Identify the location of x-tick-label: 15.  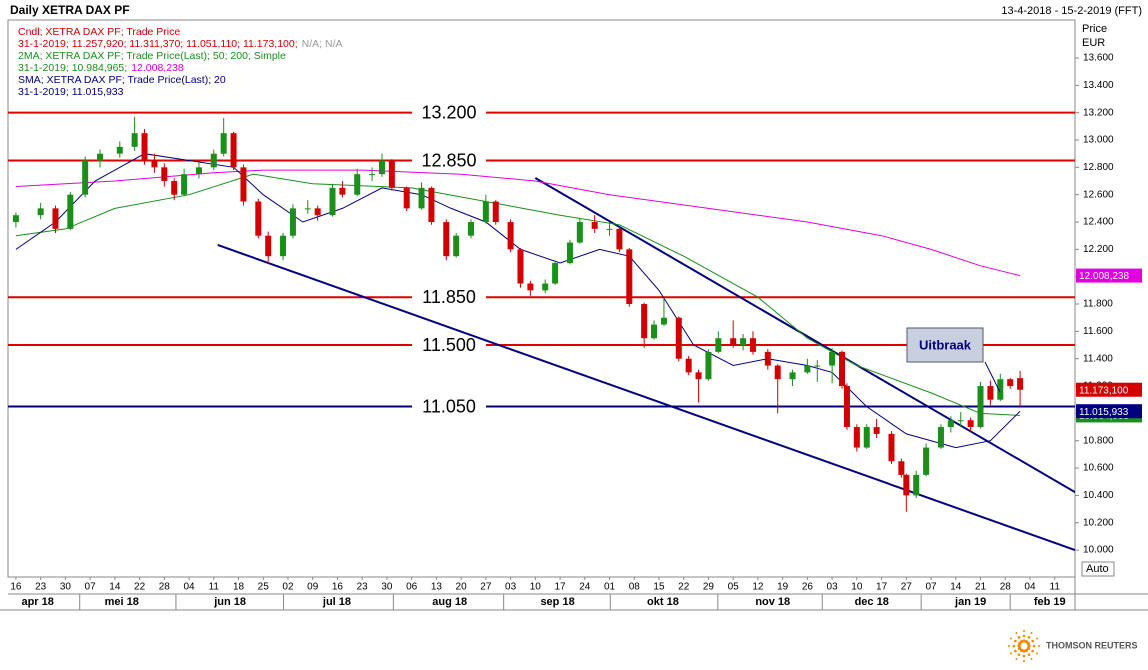
(659, 587).